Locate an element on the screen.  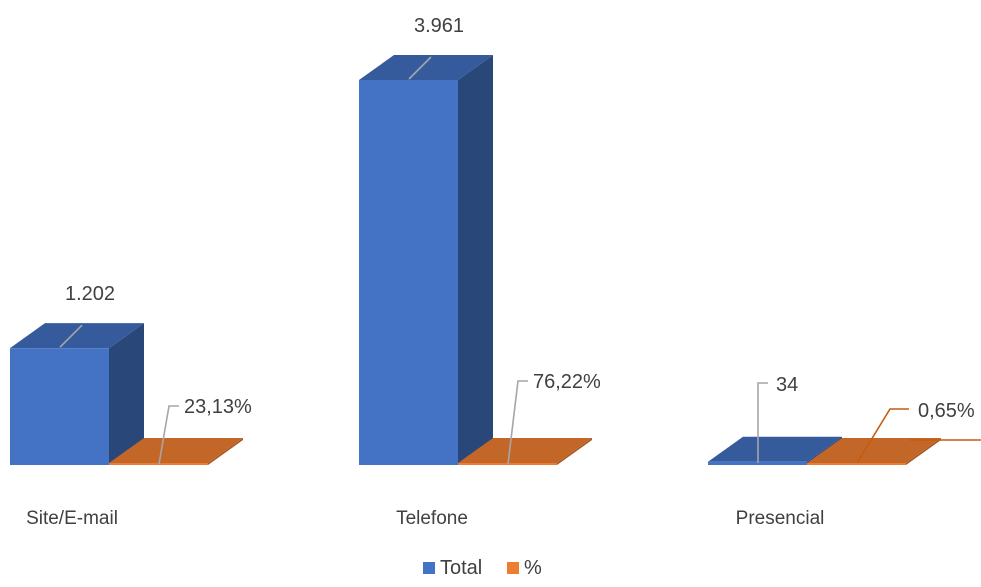
data-label-pct-1: 76,22% is located at coordinates (567, 382).